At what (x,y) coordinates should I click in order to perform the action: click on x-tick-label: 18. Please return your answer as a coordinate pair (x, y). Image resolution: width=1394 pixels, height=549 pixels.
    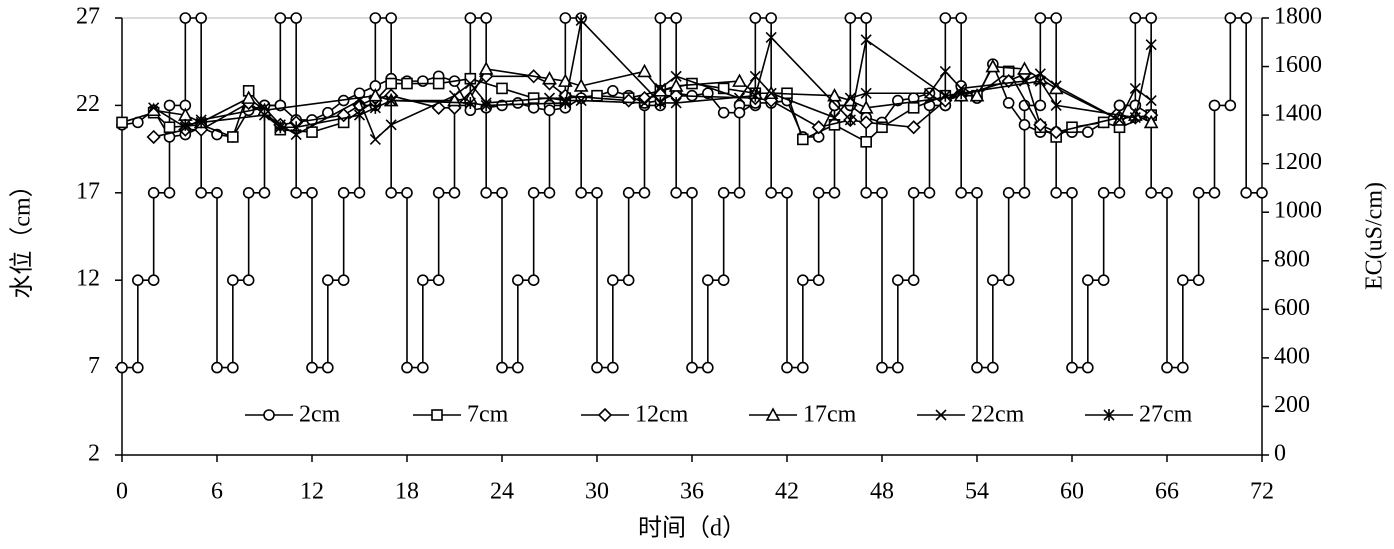
    Looking at the image, I should click on (407, 492).